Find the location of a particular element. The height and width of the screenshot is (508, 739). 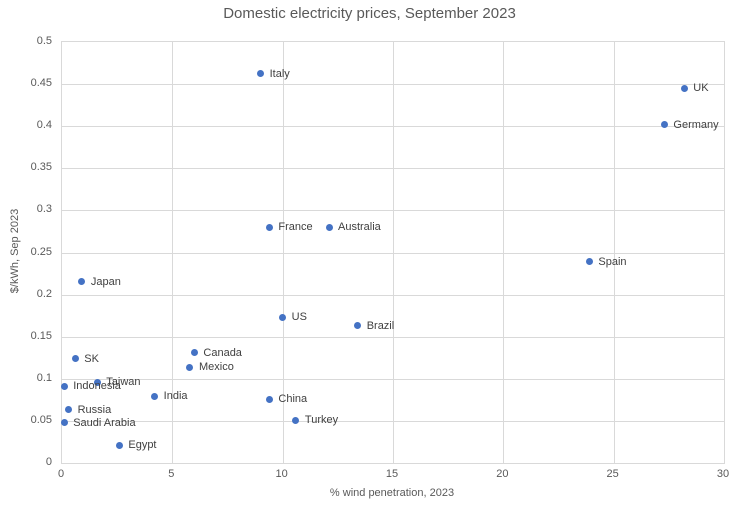

data-point-sk is located at coordinates (75, 359).